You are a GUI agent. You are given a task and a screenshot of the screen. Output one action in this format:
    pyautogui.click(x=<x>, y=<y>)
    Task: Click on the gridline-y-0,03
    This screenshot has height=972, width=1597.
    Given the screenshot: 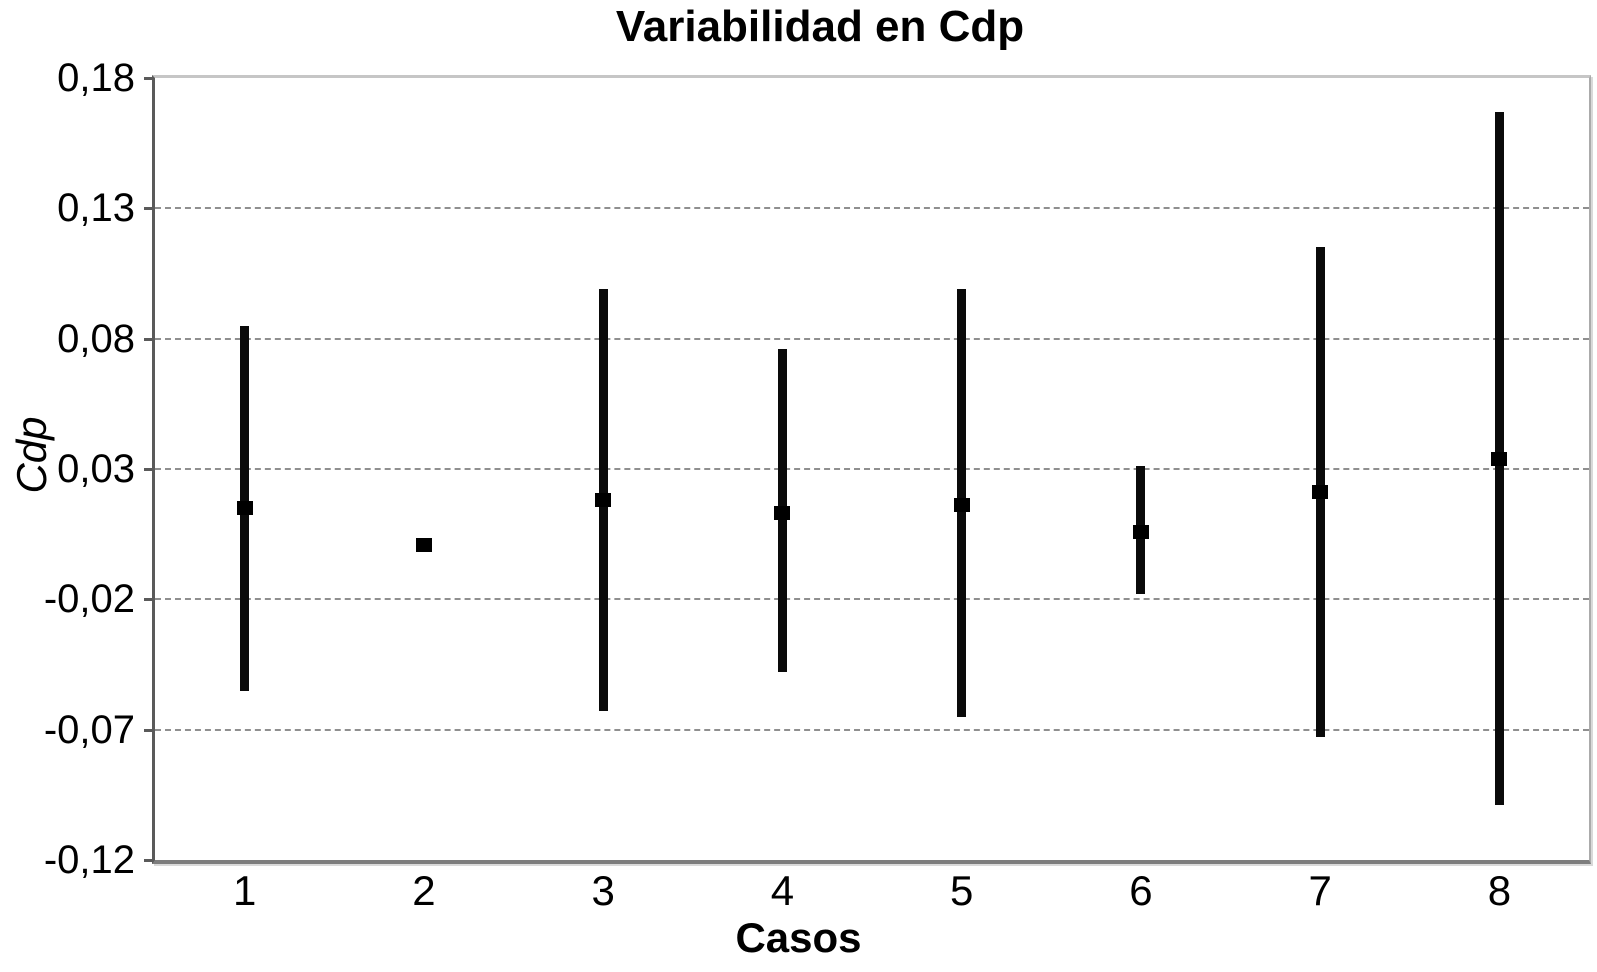 What is the action you would take?
    pyautogui.click(x=872, y=469)
    